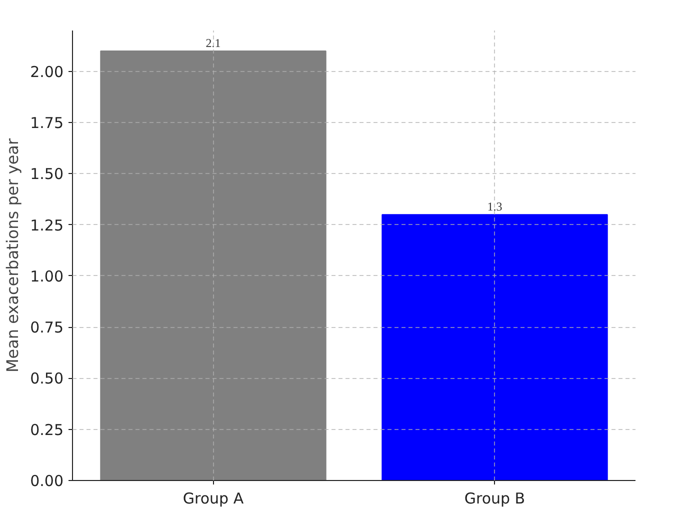 This screenshot has width=674, height=529. Describe the element at coordinates (47, 379) in the screenshot. I see `y-tick-label: 0.50` at that location.